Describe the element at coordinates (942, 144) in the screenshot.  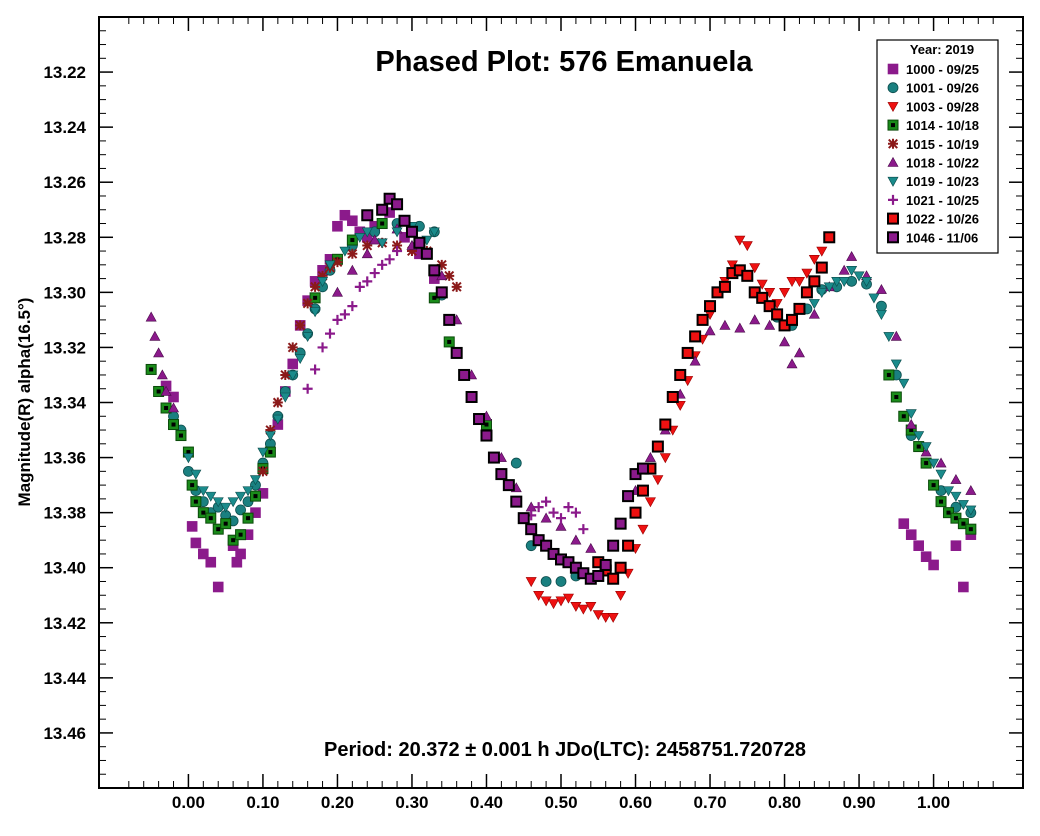
I see `legend-label: 1015 - 10/19` at that location.